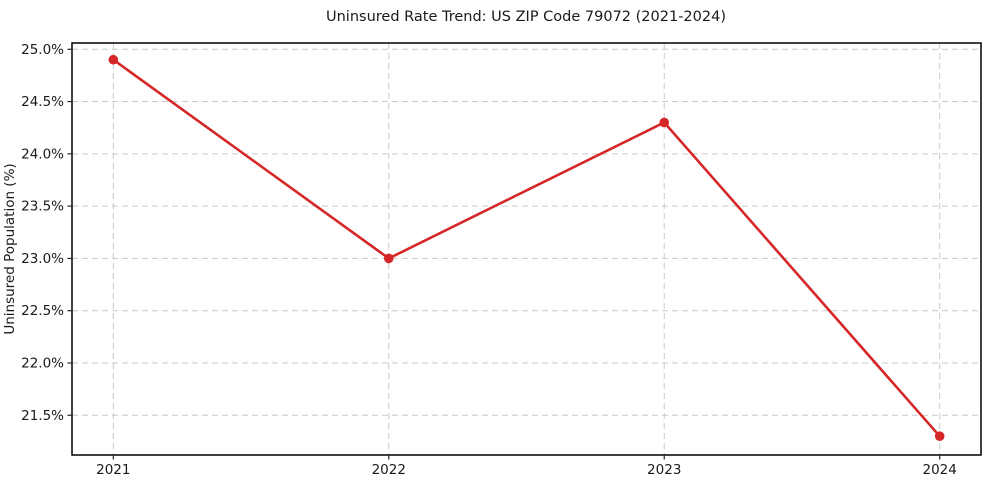 The width and height of the screenshot is (989, 490). Describe the element at coordinates (389, 470) in the screenshot. I see `x-tick-label: 2022` at that location.